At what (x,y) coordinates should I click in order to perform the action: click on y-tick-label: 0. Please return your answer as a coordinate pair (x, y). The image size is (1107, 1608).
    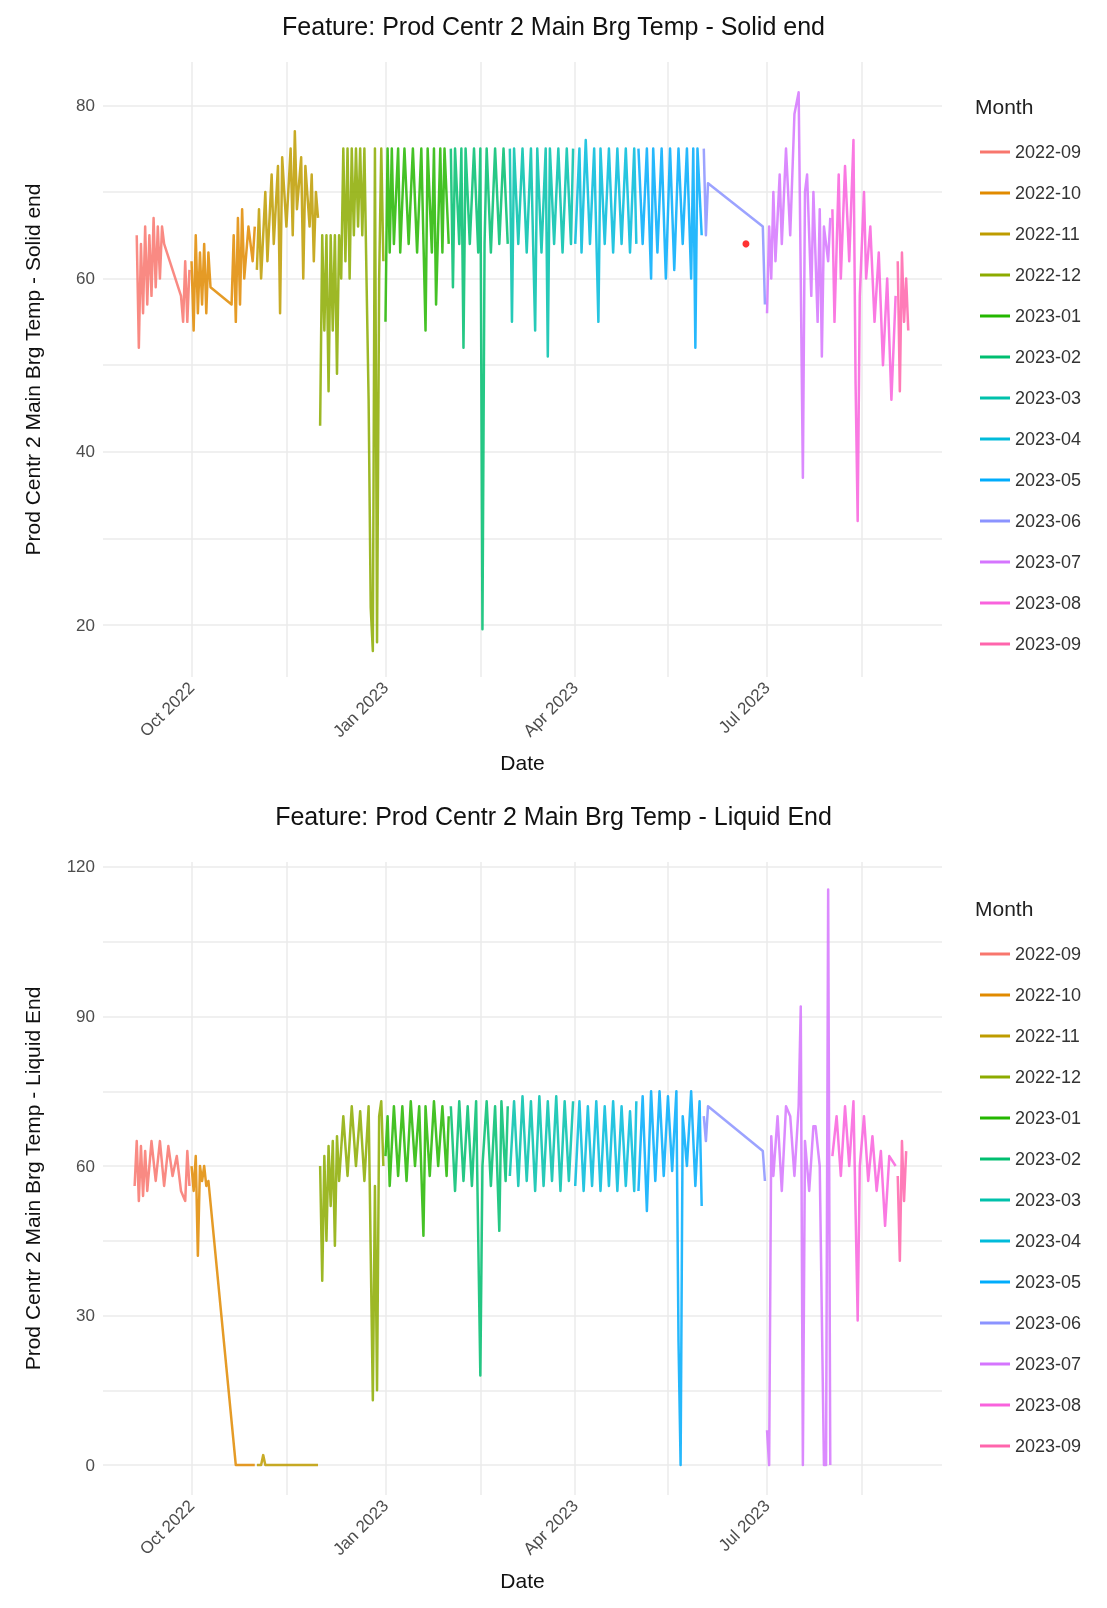
    Looking at the image, I should click on (90, 1465).